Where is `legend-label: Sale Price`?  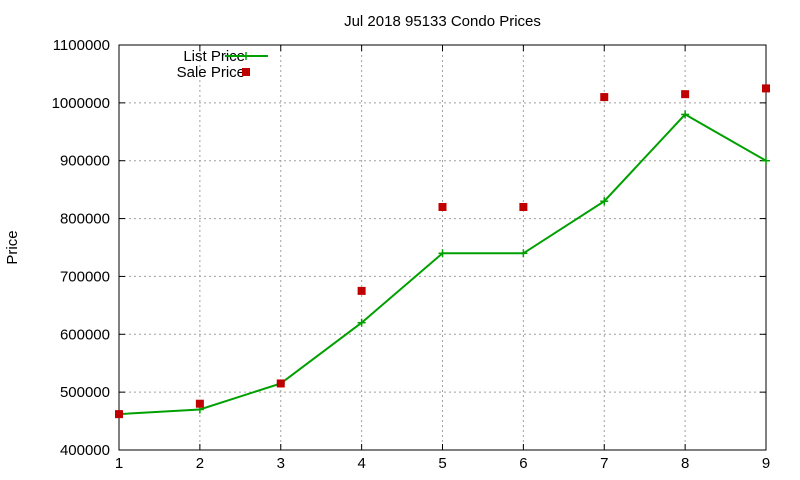
legend-label: Sale Price is located at coordinates (211, 72).